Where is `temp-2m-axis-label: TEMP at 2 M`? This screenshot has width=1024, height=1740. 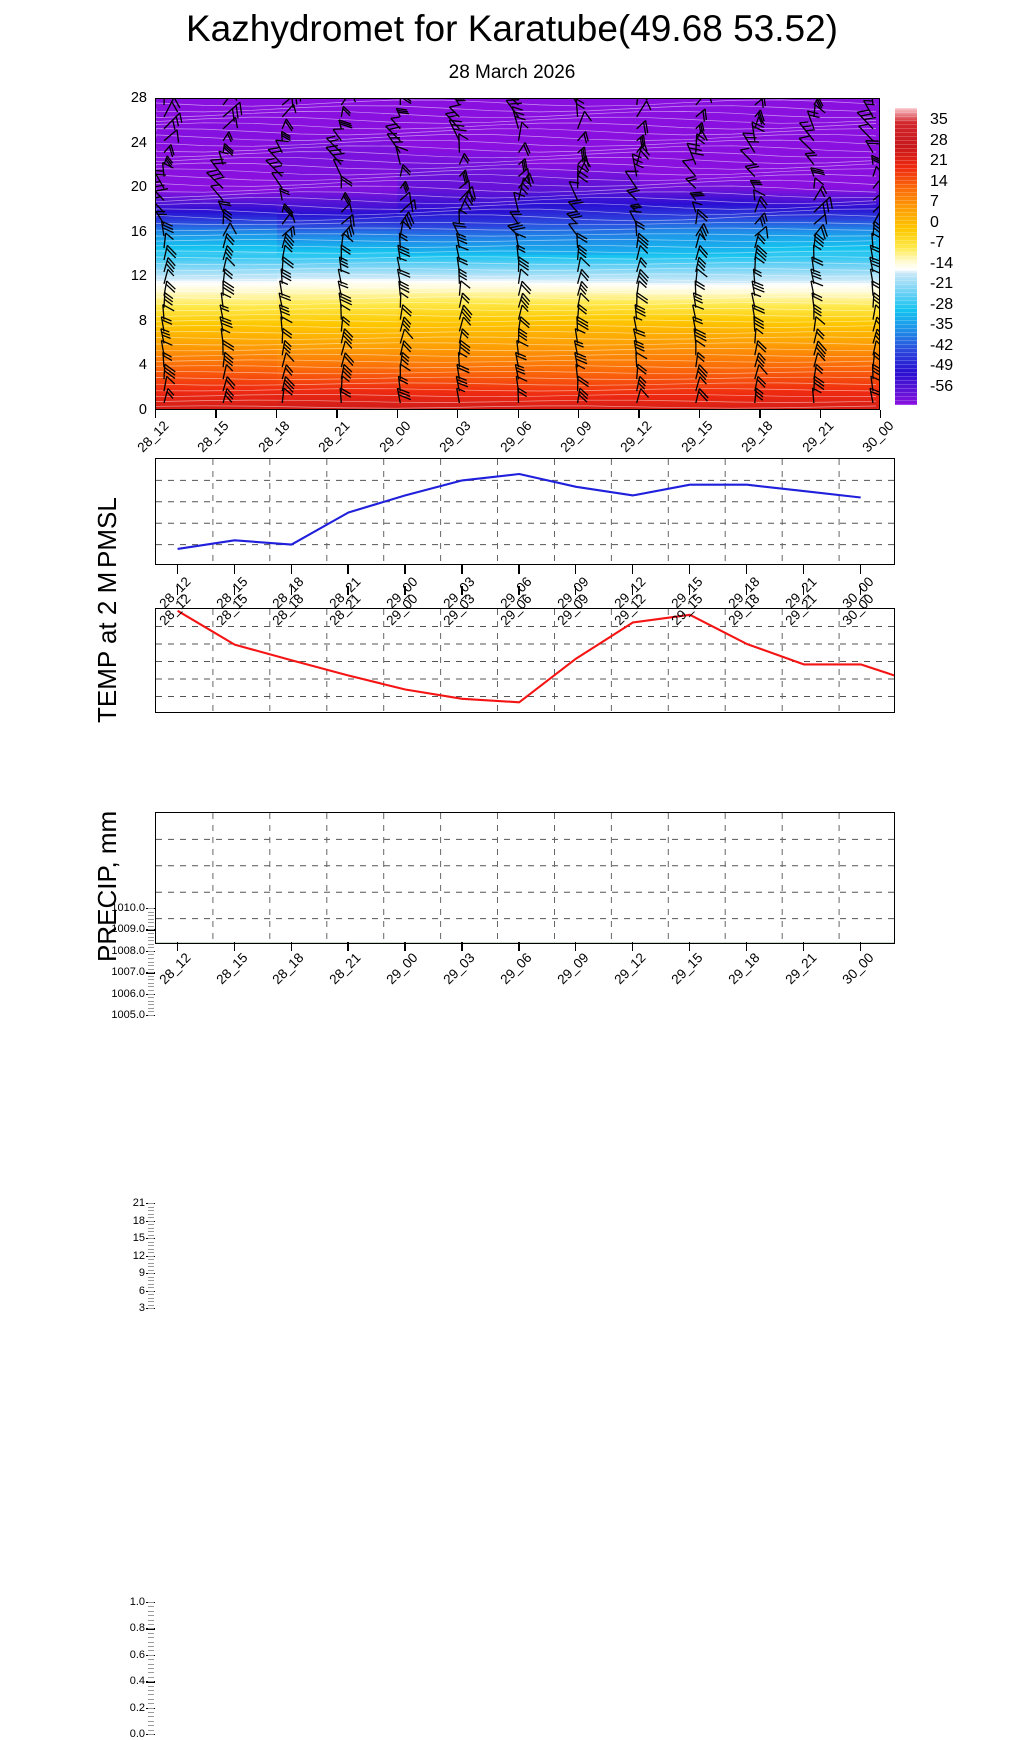 temp-2m-axis-label: TEMP at 2 M is located at coordinates (107, 647).